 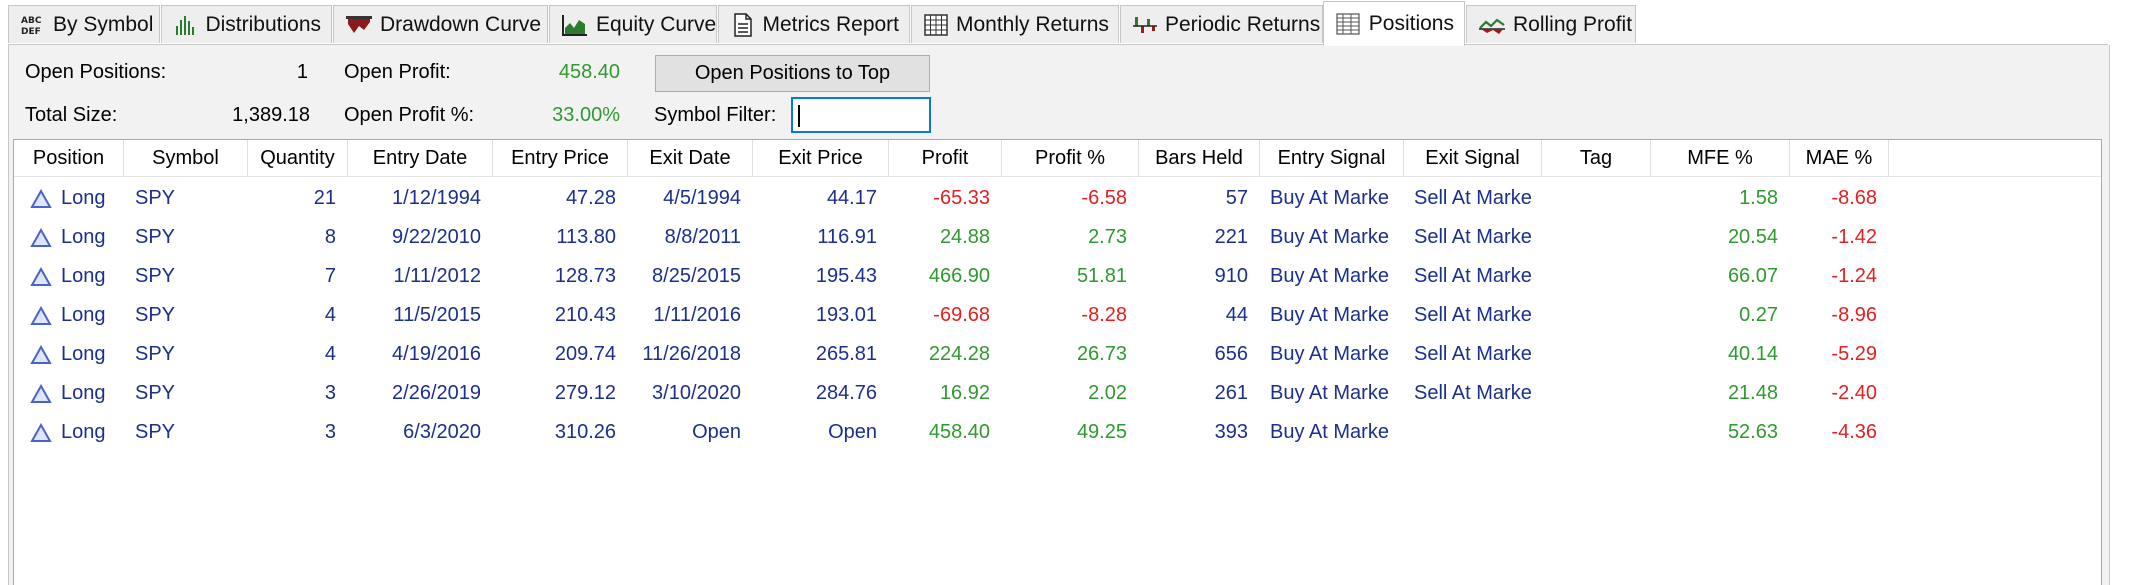 I want to click on open-profit-value: 458.40, so click(x=589, y=72).